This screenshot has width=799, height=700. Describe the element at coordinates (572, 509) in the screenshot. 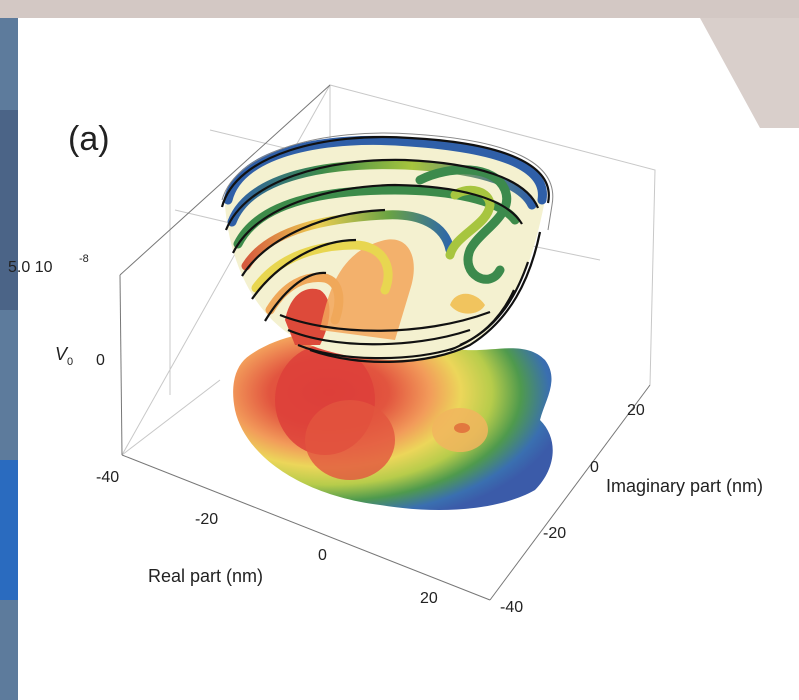

I see `y-axis-ticks: -40 -20 0 20` at that location.